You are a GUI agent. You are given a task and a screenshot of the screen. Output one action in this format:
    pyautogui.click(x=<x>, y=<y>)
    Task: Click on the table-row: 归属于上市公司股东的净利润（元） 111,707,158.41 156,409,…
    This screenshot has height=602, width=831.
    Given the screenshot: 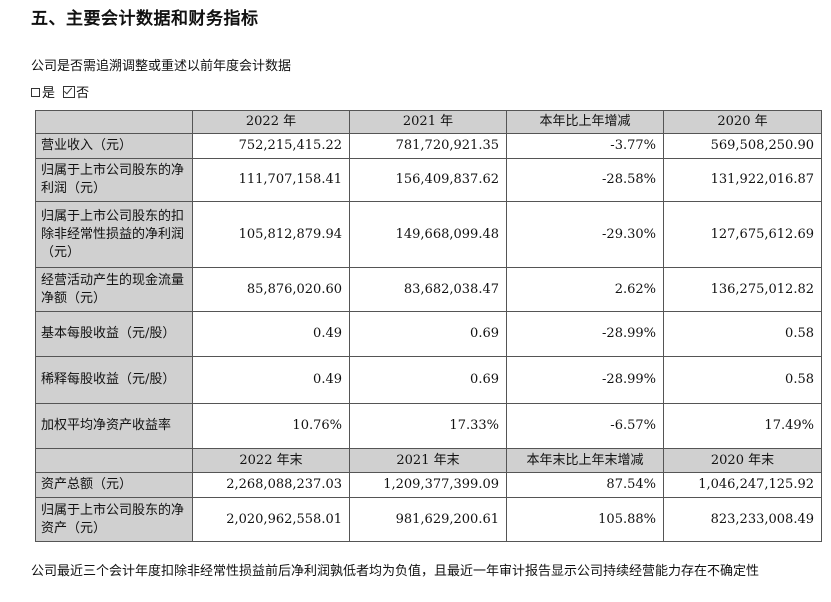 What is the action you would take?
    pyautogui.click(x=428, y=180)
    